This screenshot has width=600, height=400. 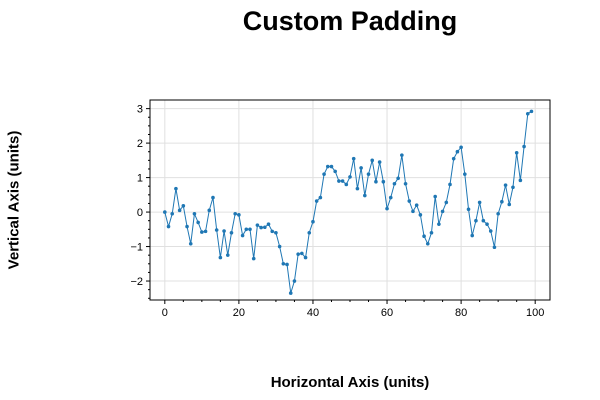 I want to click on x-tick-label: 0, so click(x=165, y=313).